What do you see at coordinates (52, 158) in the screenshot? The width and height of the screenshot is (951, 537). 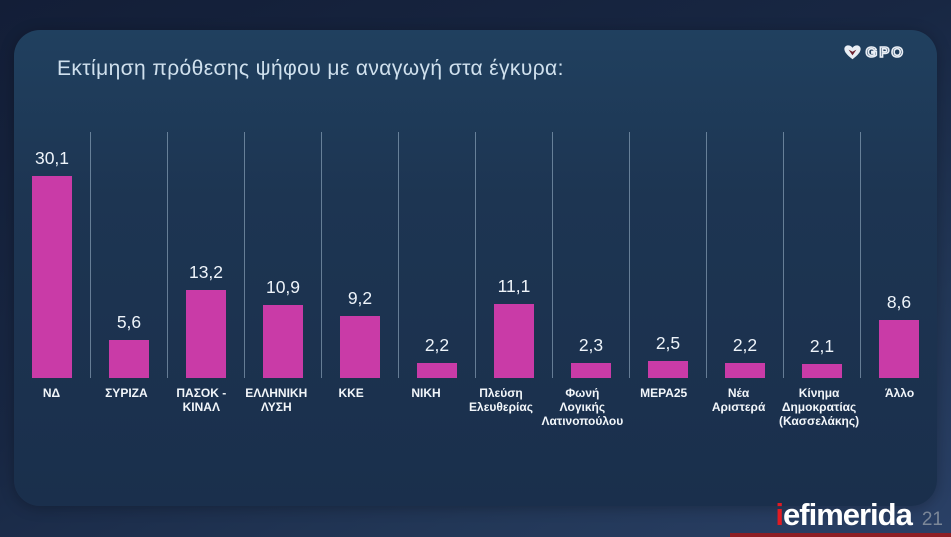 I see `bar-value-label: 30,1` at bounding box center [52, 158].